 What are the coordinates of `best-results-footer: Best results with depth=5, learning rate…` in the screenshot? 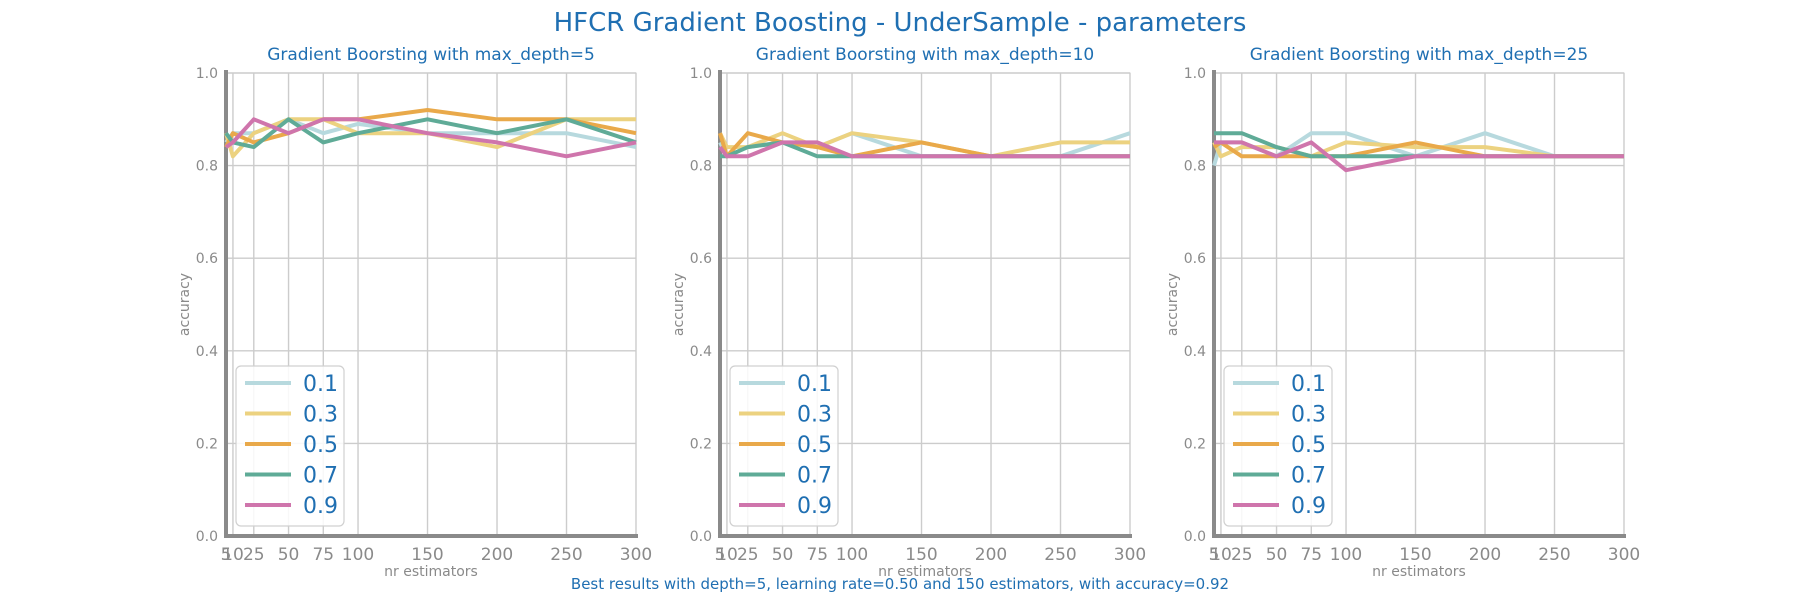 It's located at (900, 584).